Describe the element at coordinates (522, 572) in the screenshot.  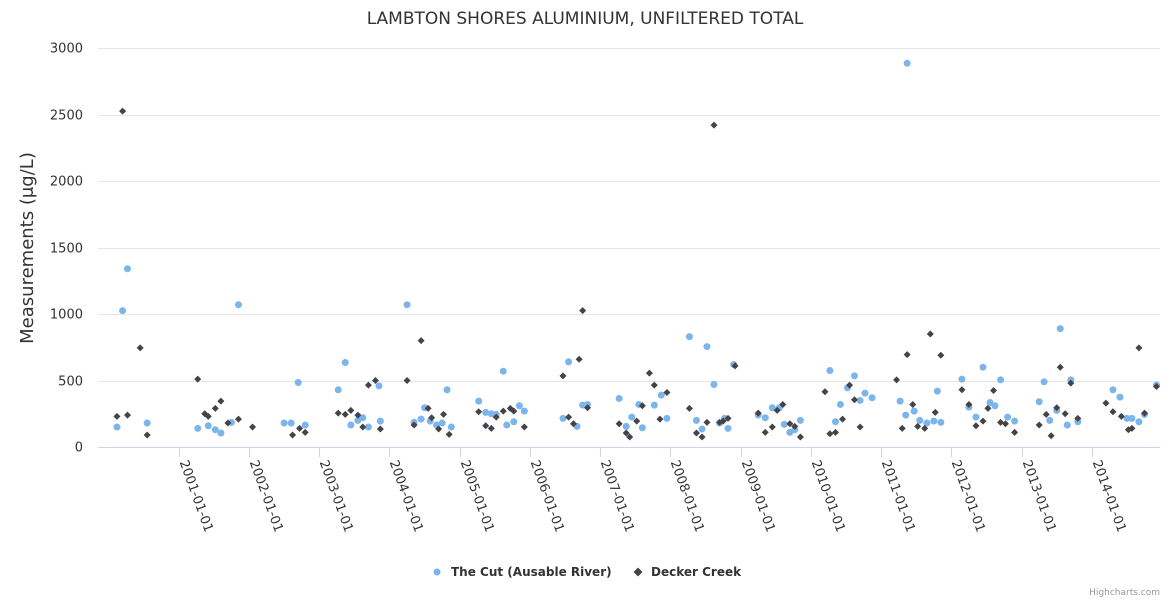
I see `legend-item-the-cut: The Cut (Ausable River)` at that location.